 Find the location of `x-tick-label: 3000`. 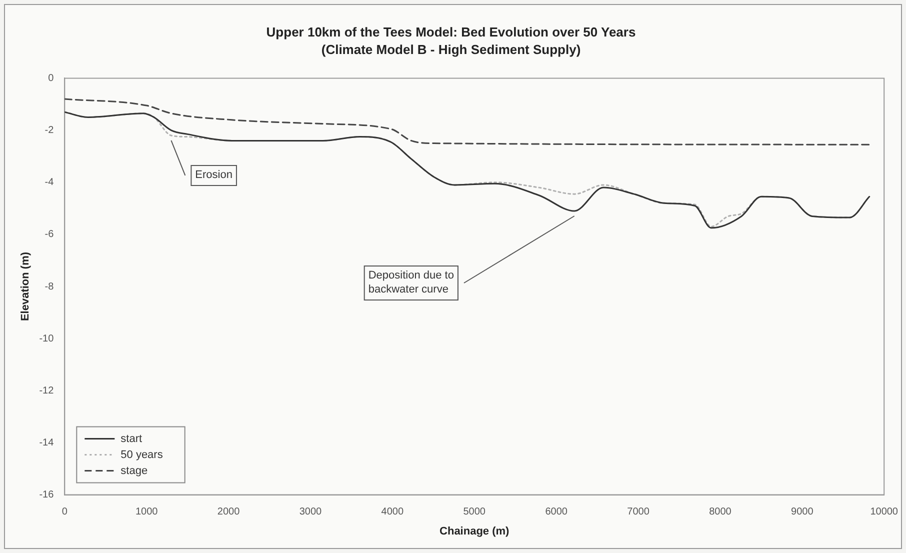

x-tick-label: 3000 is located at coordinates (310, 512).